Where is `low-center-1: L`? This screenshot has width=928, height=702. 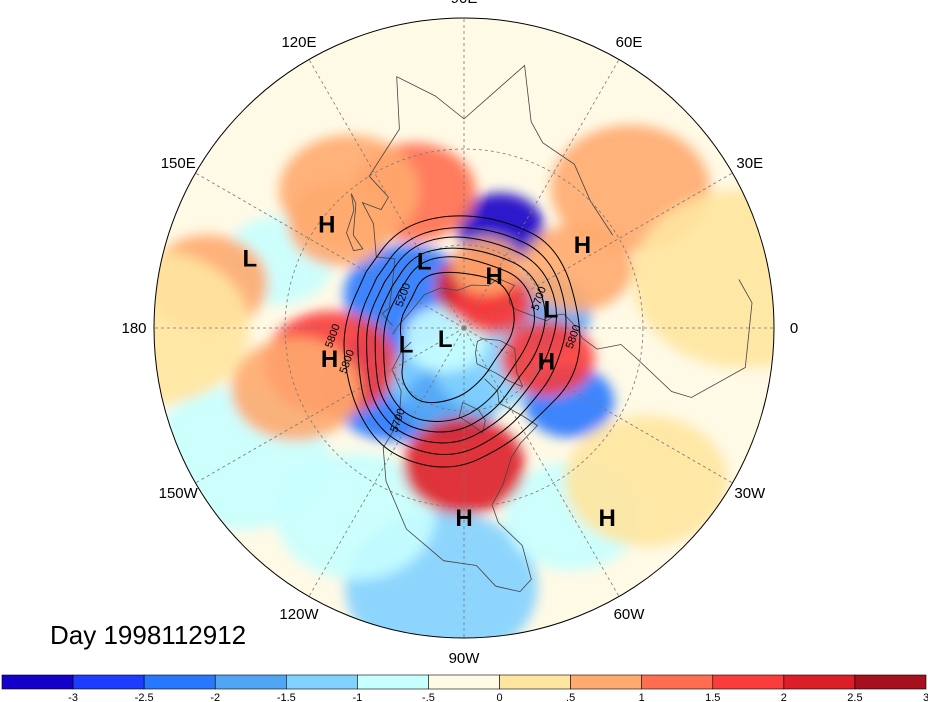 low-center-1: L is located at coordinates (249, 258).